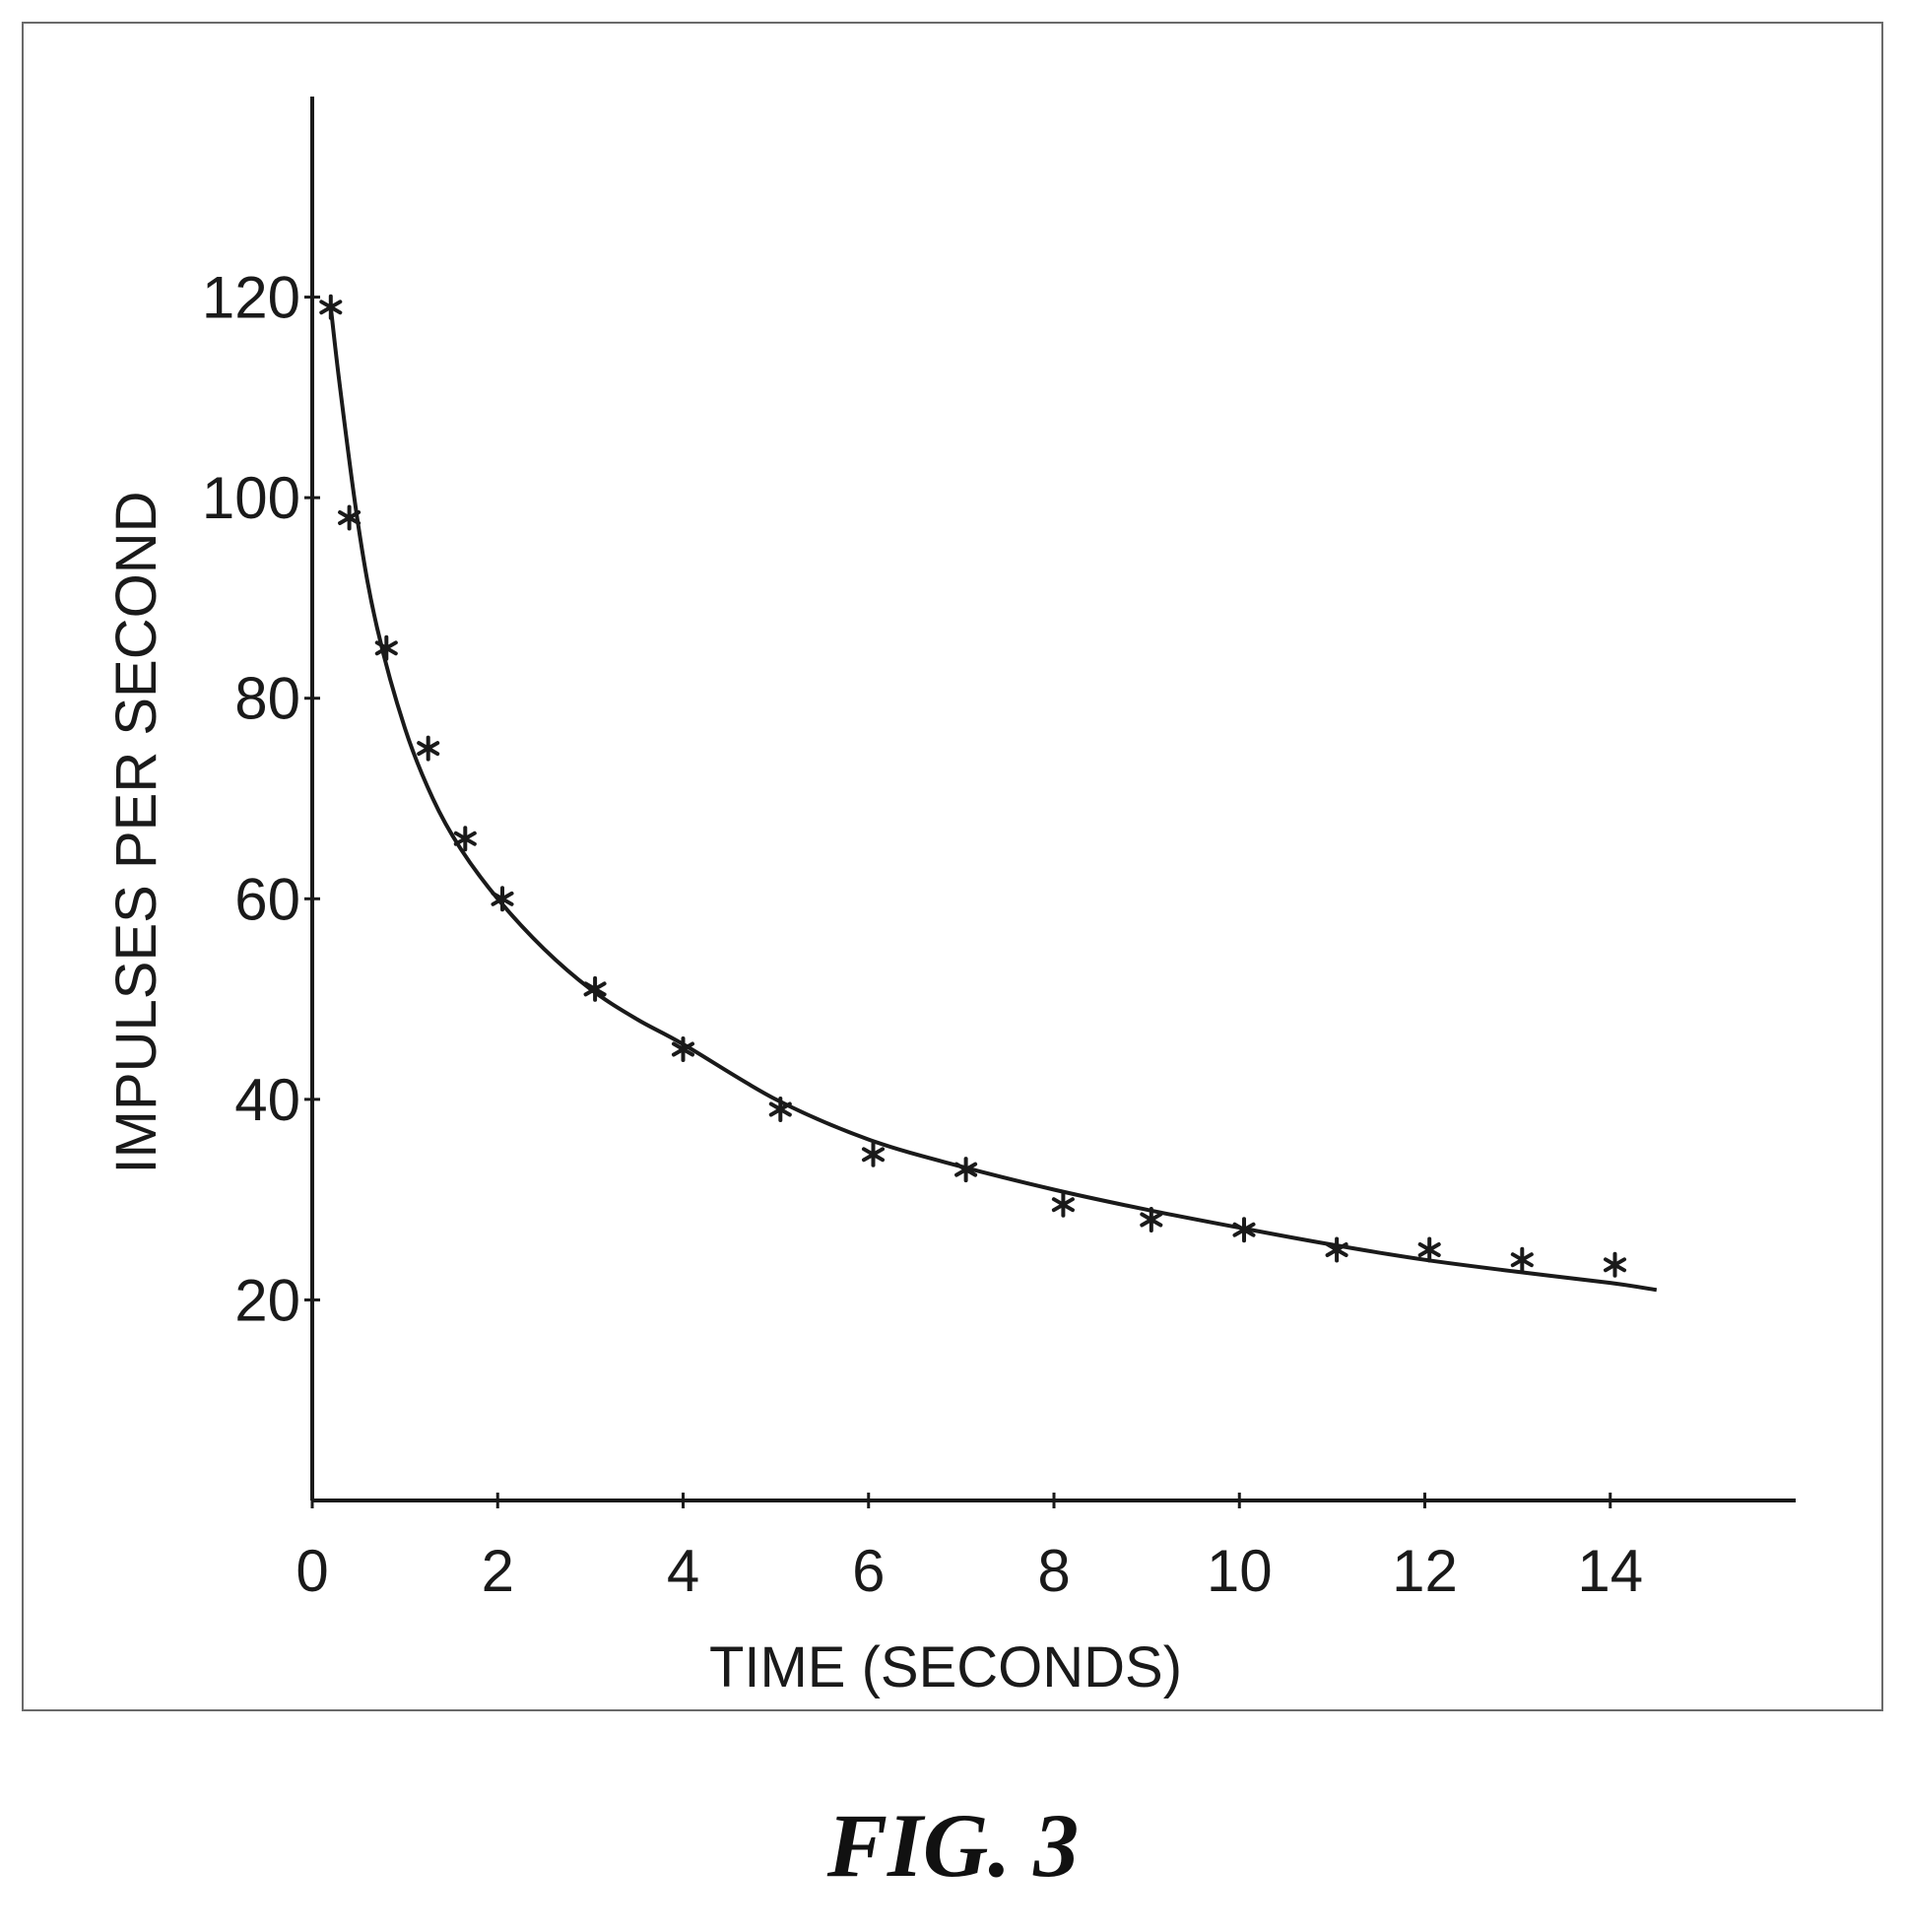 The image size is (1906, 1932). Describe the element at coordinates (868, 1571) in the screenshot. I see `x-tick-label: 6` at that location.